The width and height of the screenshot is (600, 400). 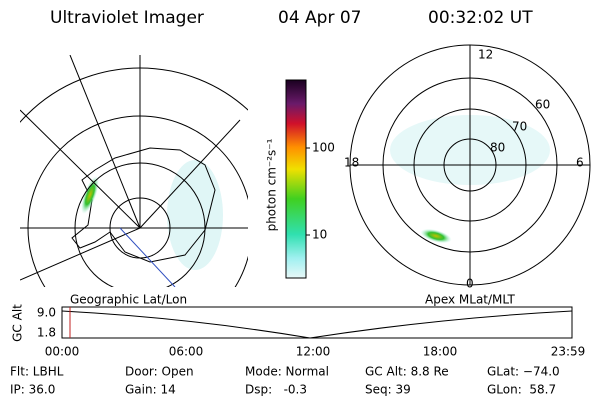 What do you see at coordinates (18, 323) in the screenshot?
I see `y-label: GC Alt` at bounding box center [18, 323].